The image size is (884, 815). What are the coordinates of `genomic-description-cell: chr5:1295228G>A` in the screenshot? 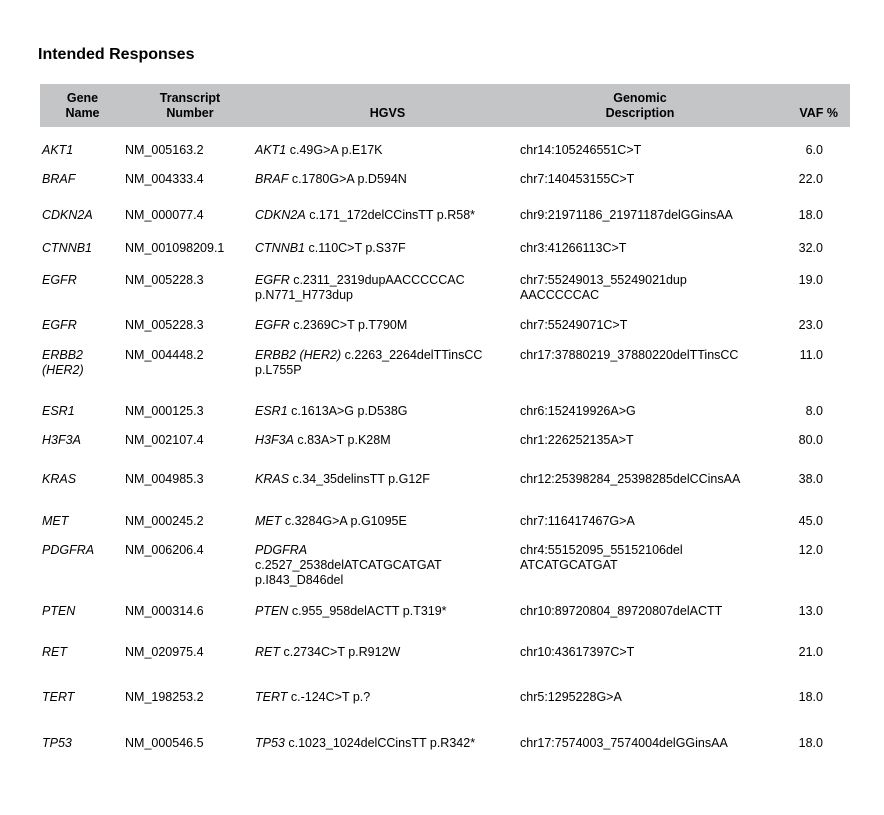 It's located at (571, 697).